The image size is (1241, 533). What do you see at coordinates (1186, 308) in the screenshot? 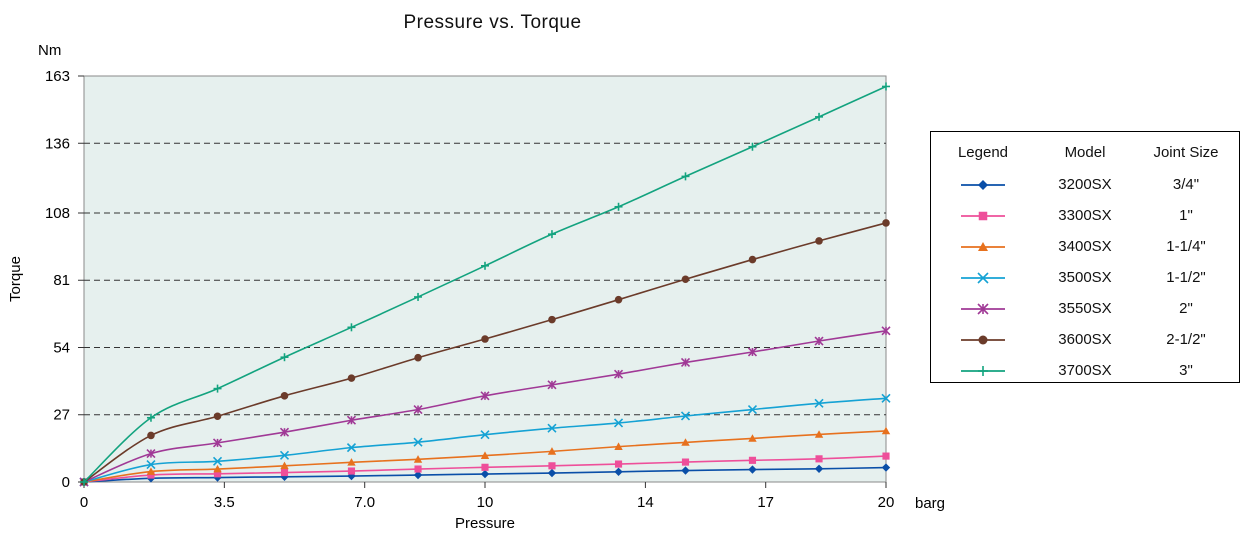
I see `legend-joint-size: 2"` at bounding box center [1186, 308].